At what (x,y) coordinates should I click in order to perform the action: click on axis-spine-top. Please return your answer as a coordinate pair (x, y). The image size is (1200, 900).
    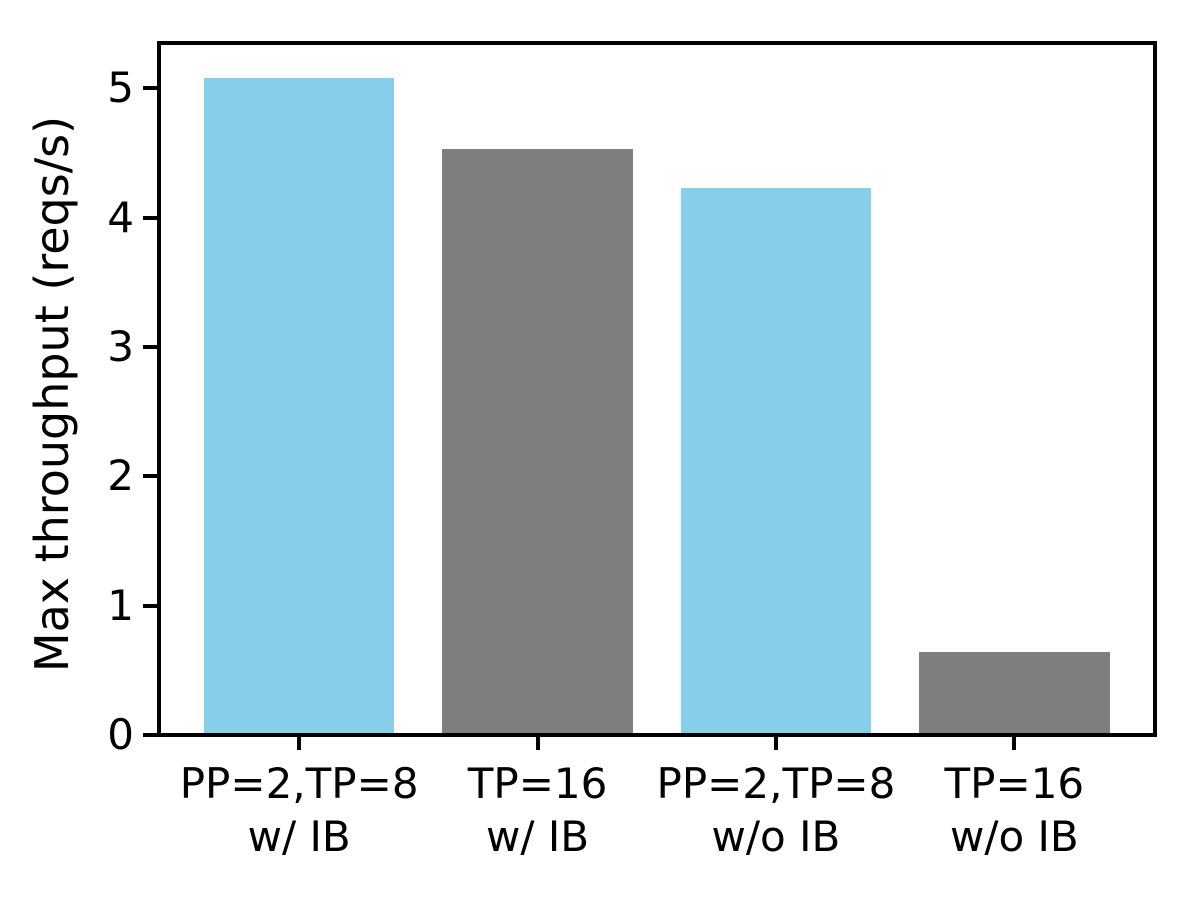
    Looking at the image, I should click on (656, 43).